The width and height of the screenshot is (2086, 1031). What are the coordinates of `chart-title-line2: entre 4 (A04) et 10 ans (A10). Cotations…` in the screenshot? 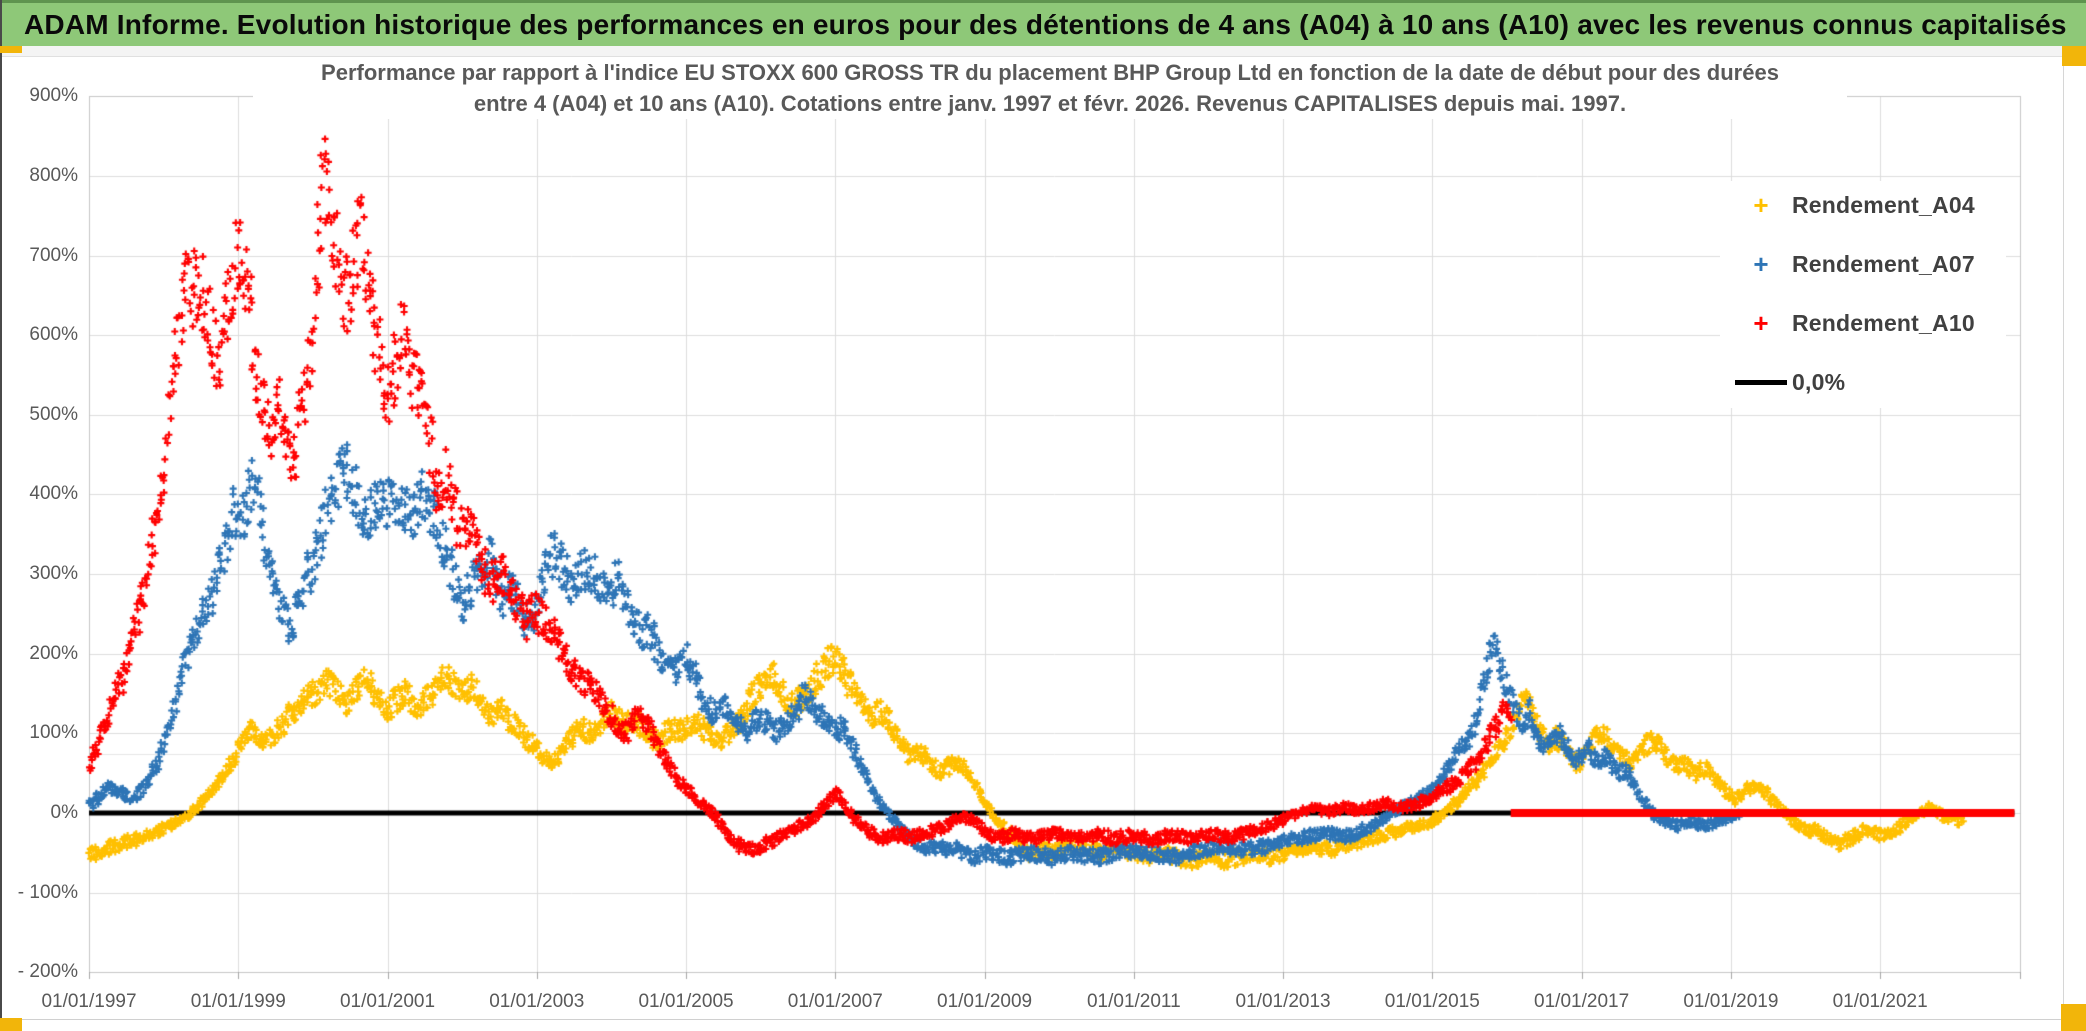 It's located at (1050, 103).